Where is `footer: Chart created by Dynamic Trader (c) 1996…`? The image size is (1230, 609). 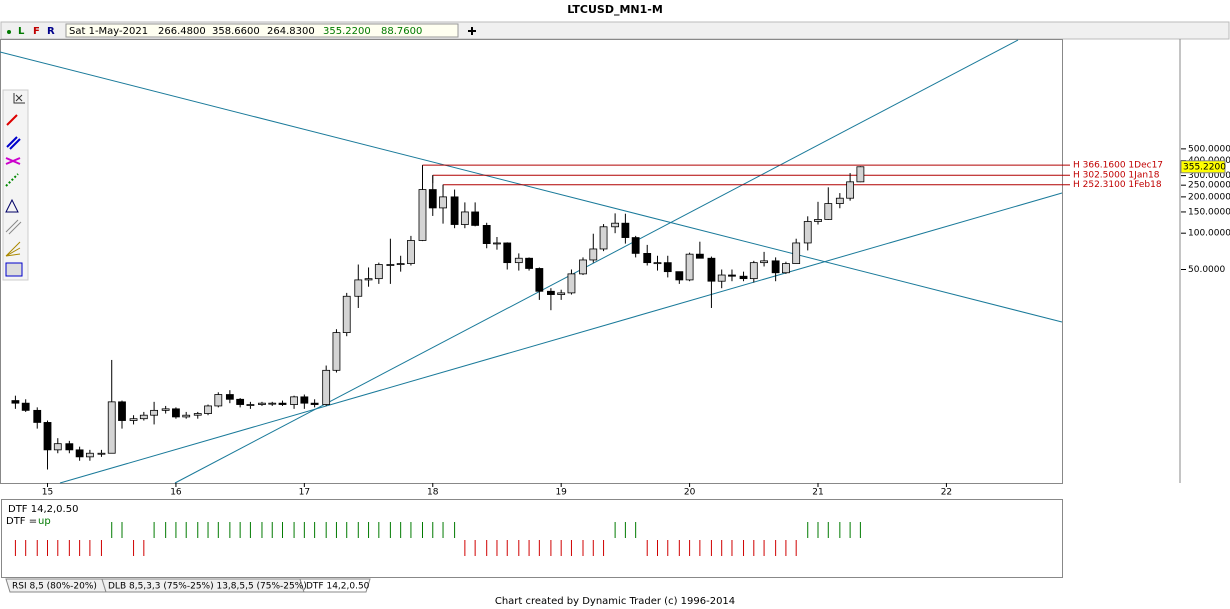
footer: Chart created by Dynamic Trader (c) 1996… is located at coordinates (615, 601).